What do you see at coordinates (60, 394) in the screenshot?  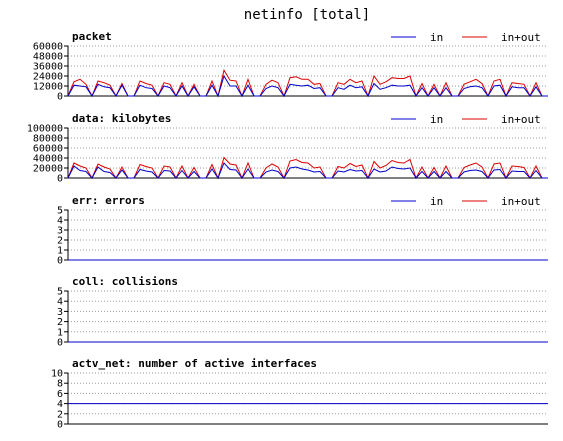 I see `y-tick-label: 6` at bounding box center [60, 394].